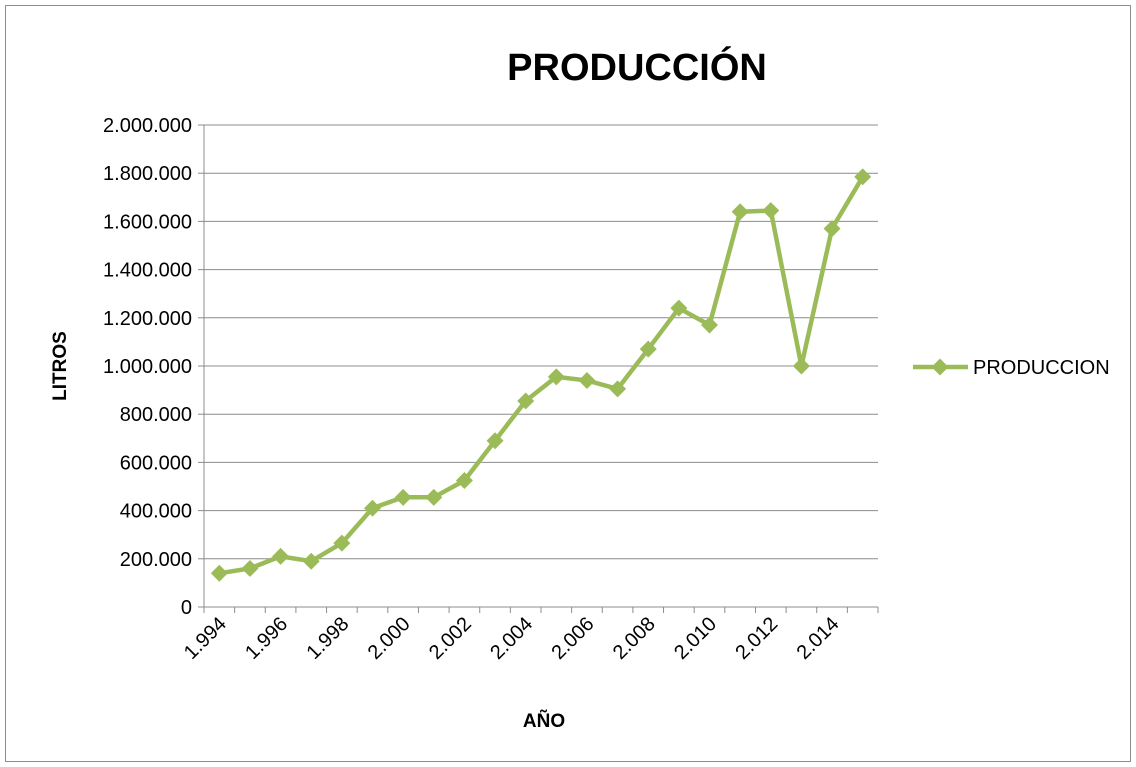 The image size is (1136, 767). What do you see at coordinates (756, 638) in the screenshot?
I see `x-tick-label: 2.012` at bounding box center [756, 638].